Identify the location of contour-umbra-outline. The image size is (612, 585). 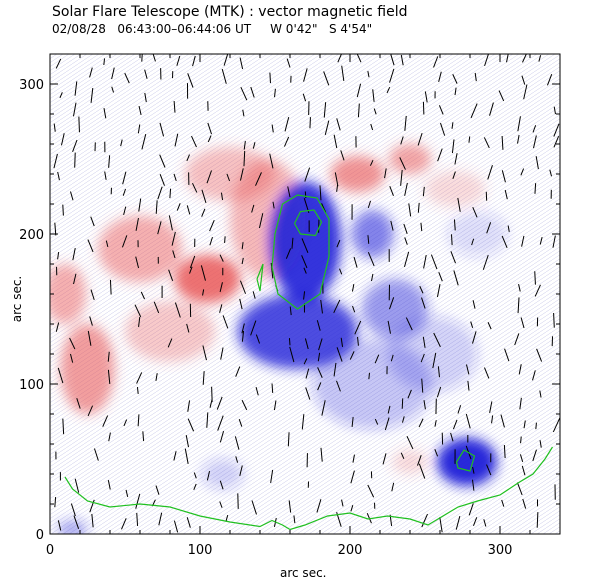
(300, 252).